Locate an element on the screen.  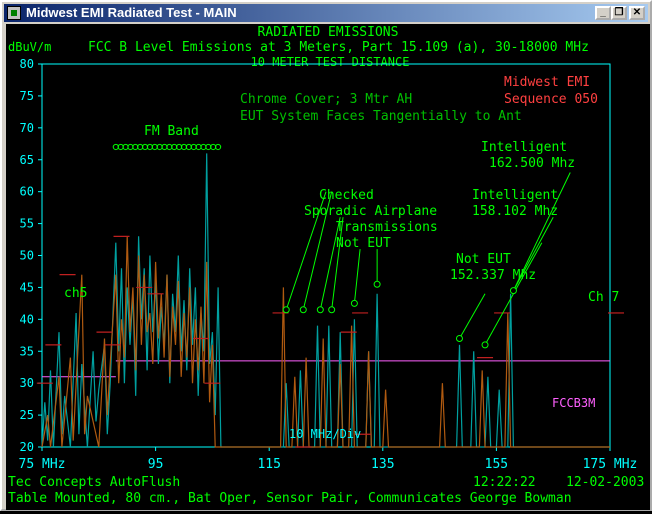
y-tick-label-35: 35 is located at coordinates (27, 351).